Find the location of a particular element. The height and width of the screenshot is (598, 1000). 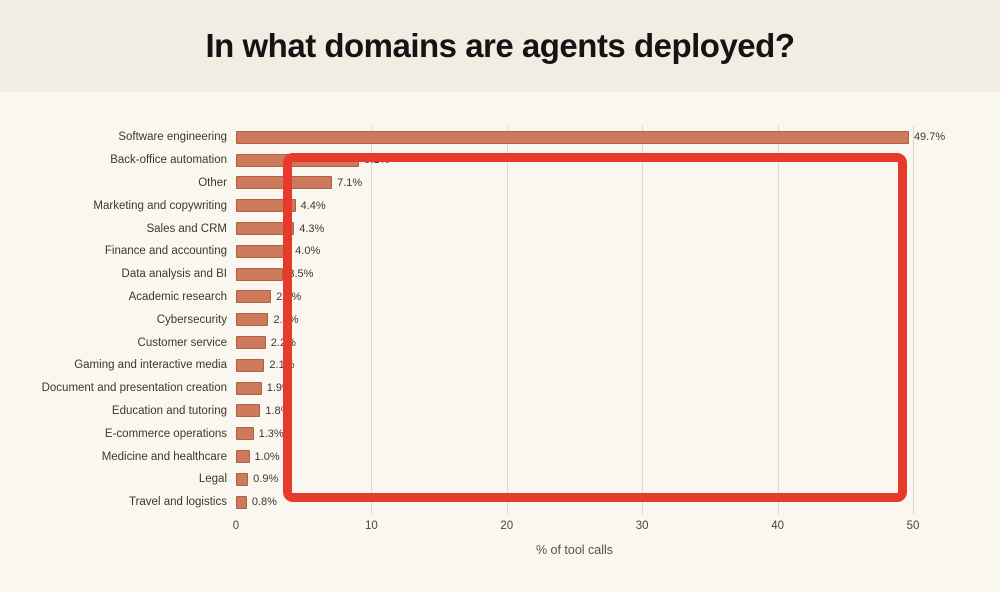

bar-row: Finance and accounting 4.0% is located at coordinates (500, 251).